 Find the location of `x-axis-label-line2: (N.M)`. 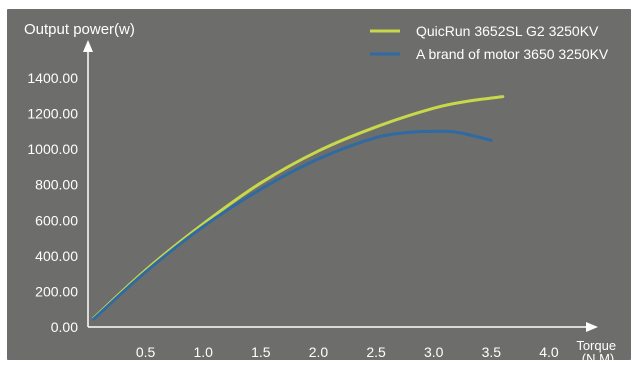

x-axis-label-line2: (N.M) is located at coordinates (598, 358).